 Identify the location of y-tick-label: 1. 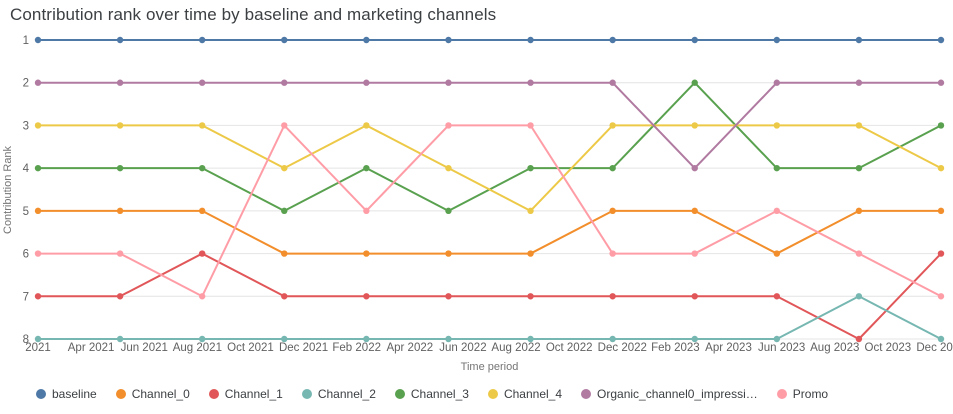
(26, 41).